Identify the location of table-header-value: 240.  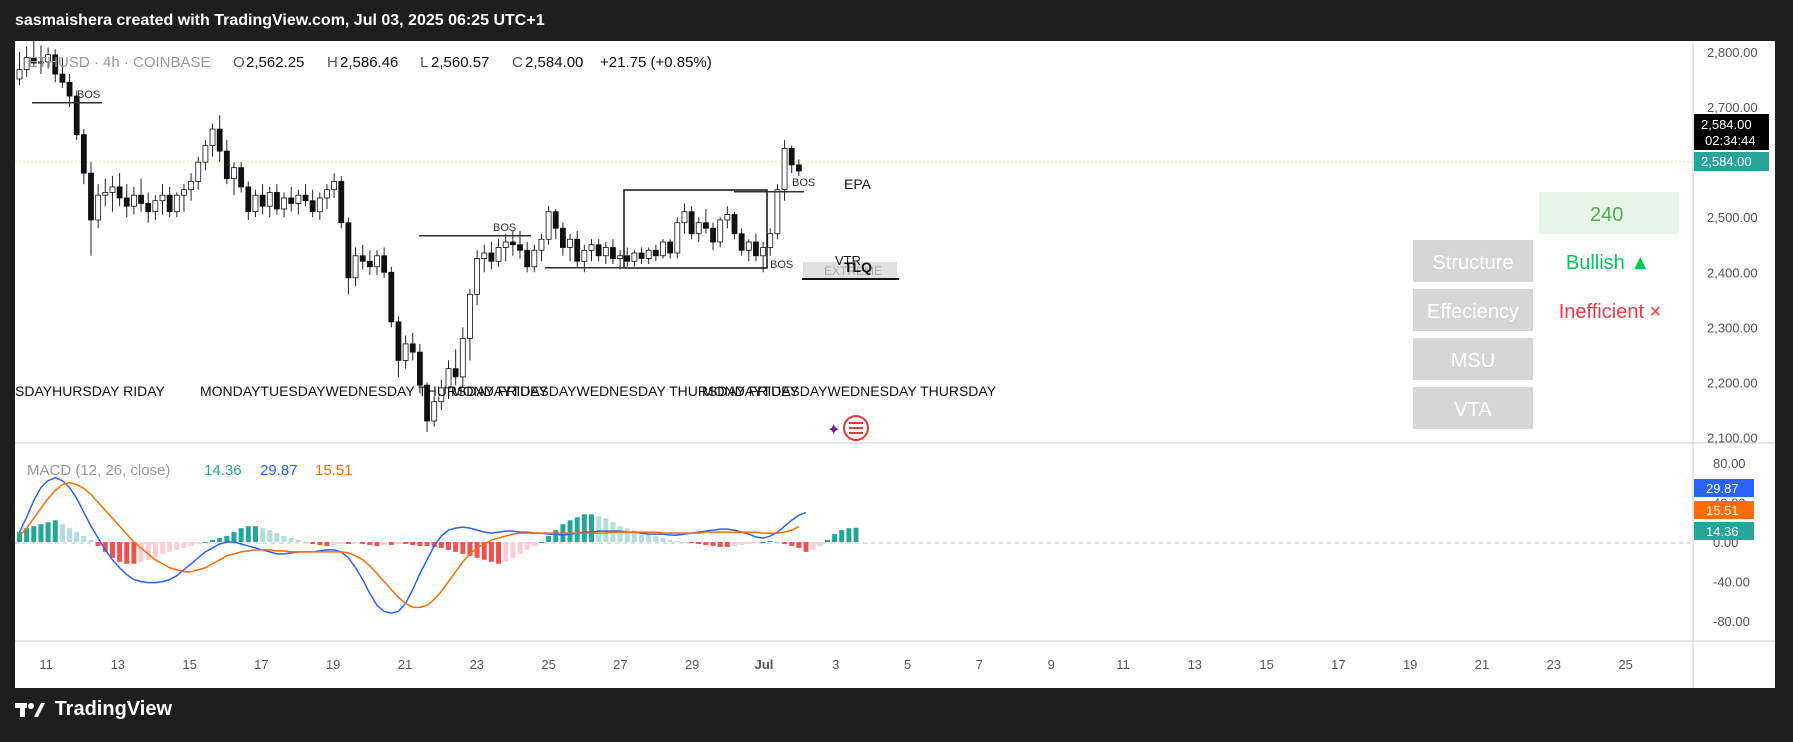
(1606, 215).